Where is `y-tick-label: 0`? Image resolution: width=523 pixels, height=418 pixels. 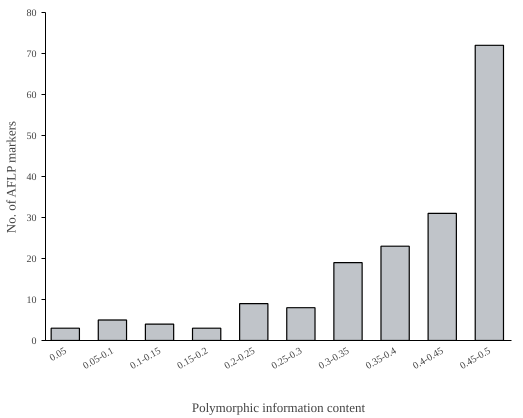 y-tick-label: 0 is located at coordinates (34, 341).